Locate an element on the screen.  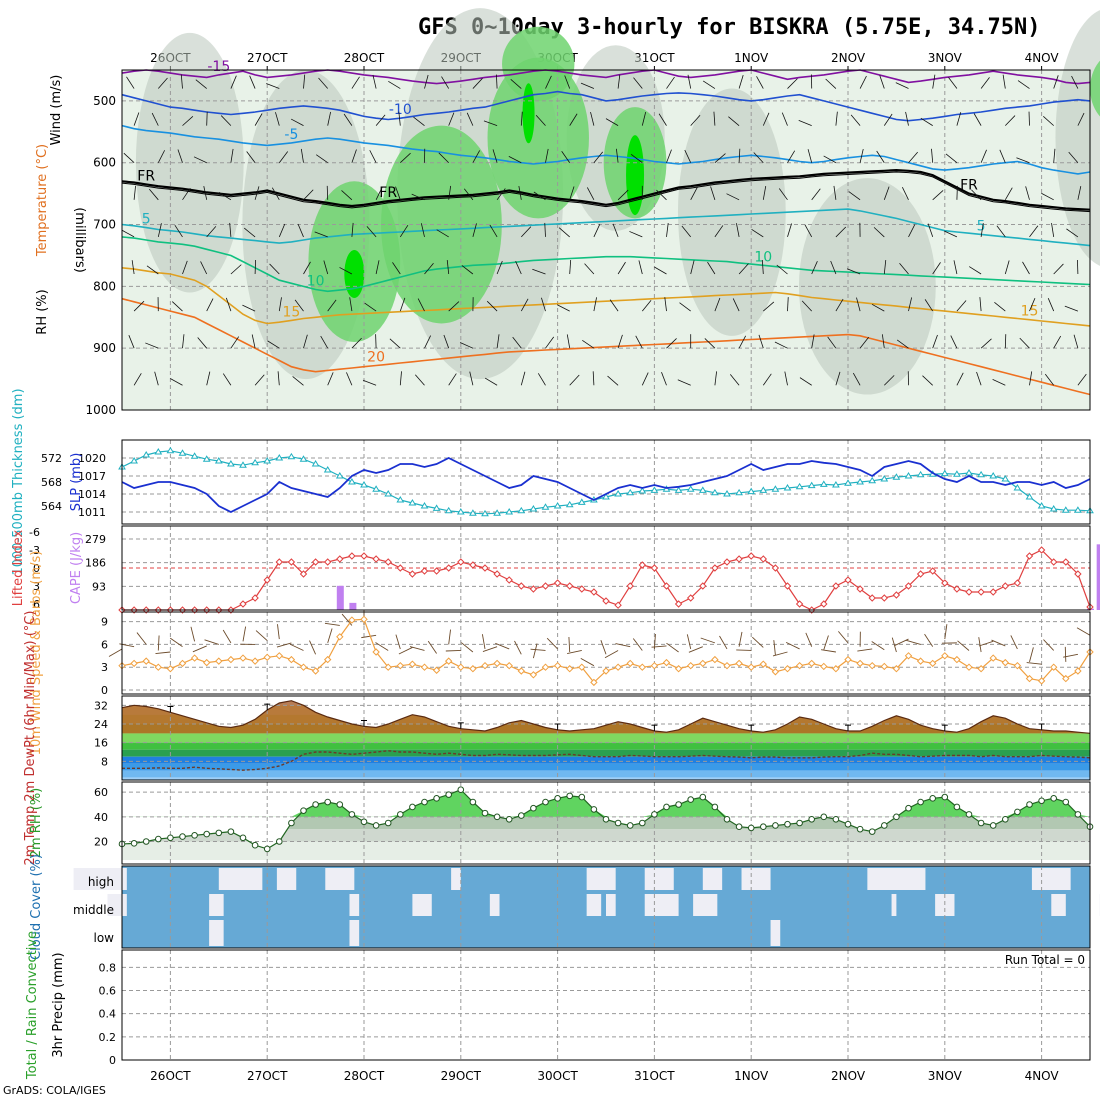
slp-tick-label: 1017 is located at coordinates (92, 476).